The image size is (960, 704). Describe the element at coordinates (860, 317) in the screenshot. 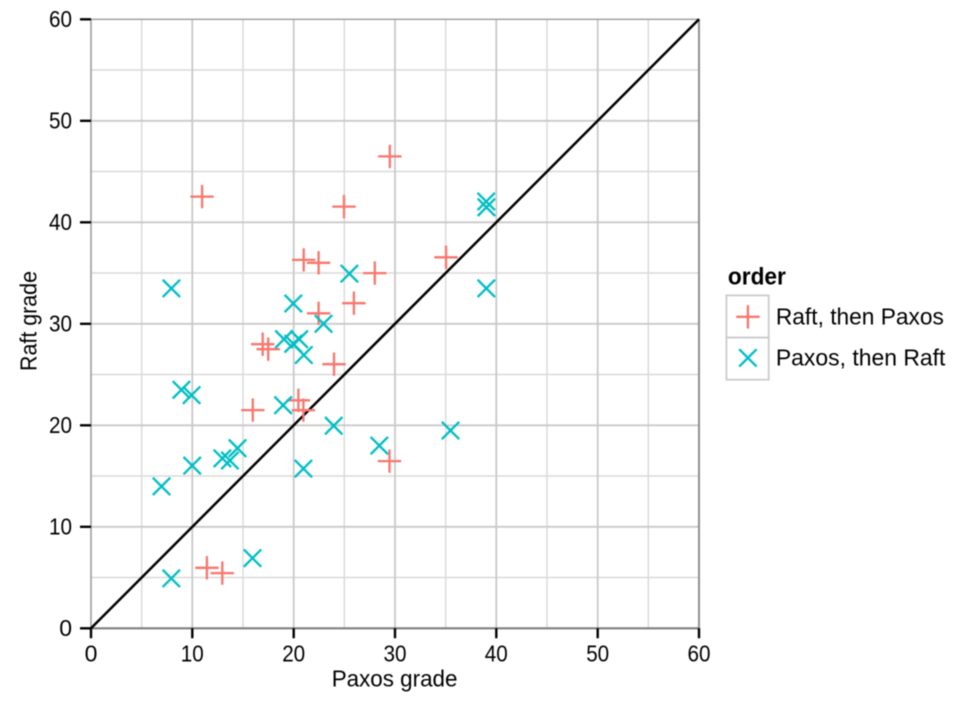

I see `svg-text: Raft, then Paxos` at that location.